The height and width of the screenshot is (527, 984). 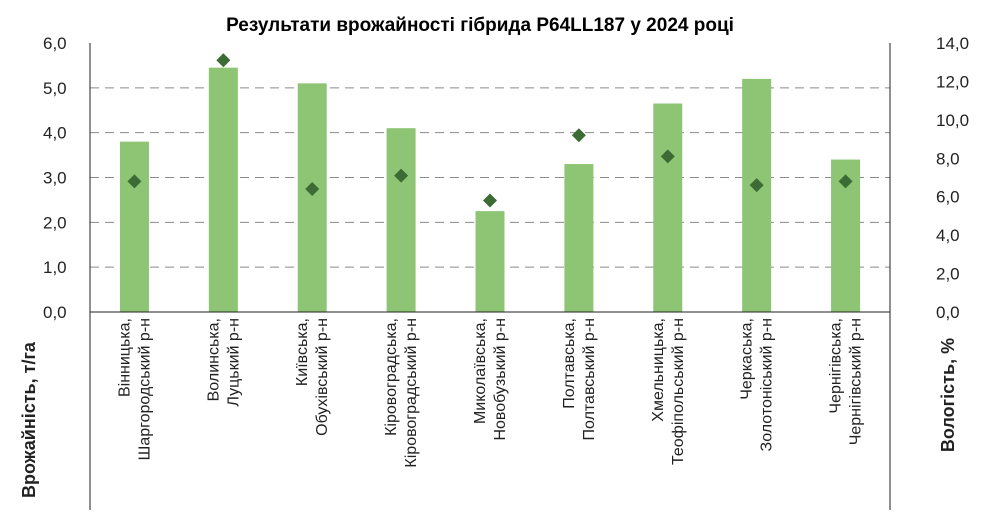 What do you see at coordinates (223, 362) in the screenshot?
I see `category-label: Волинська, Луцький р-н` at bounding box center [223, 362].